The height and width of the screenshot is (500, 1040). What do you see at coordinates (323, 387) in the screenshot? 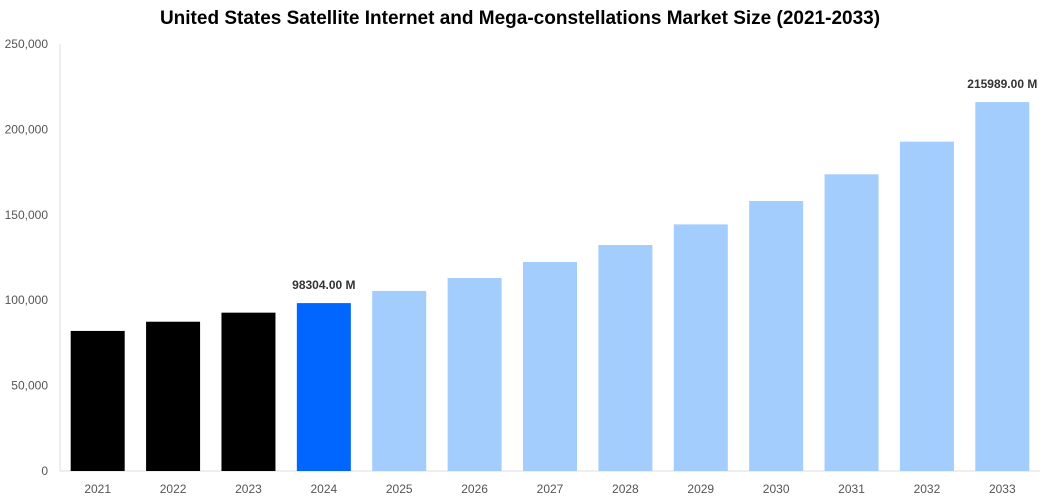
I see `bar-2024` at bounding box center [323, 387].